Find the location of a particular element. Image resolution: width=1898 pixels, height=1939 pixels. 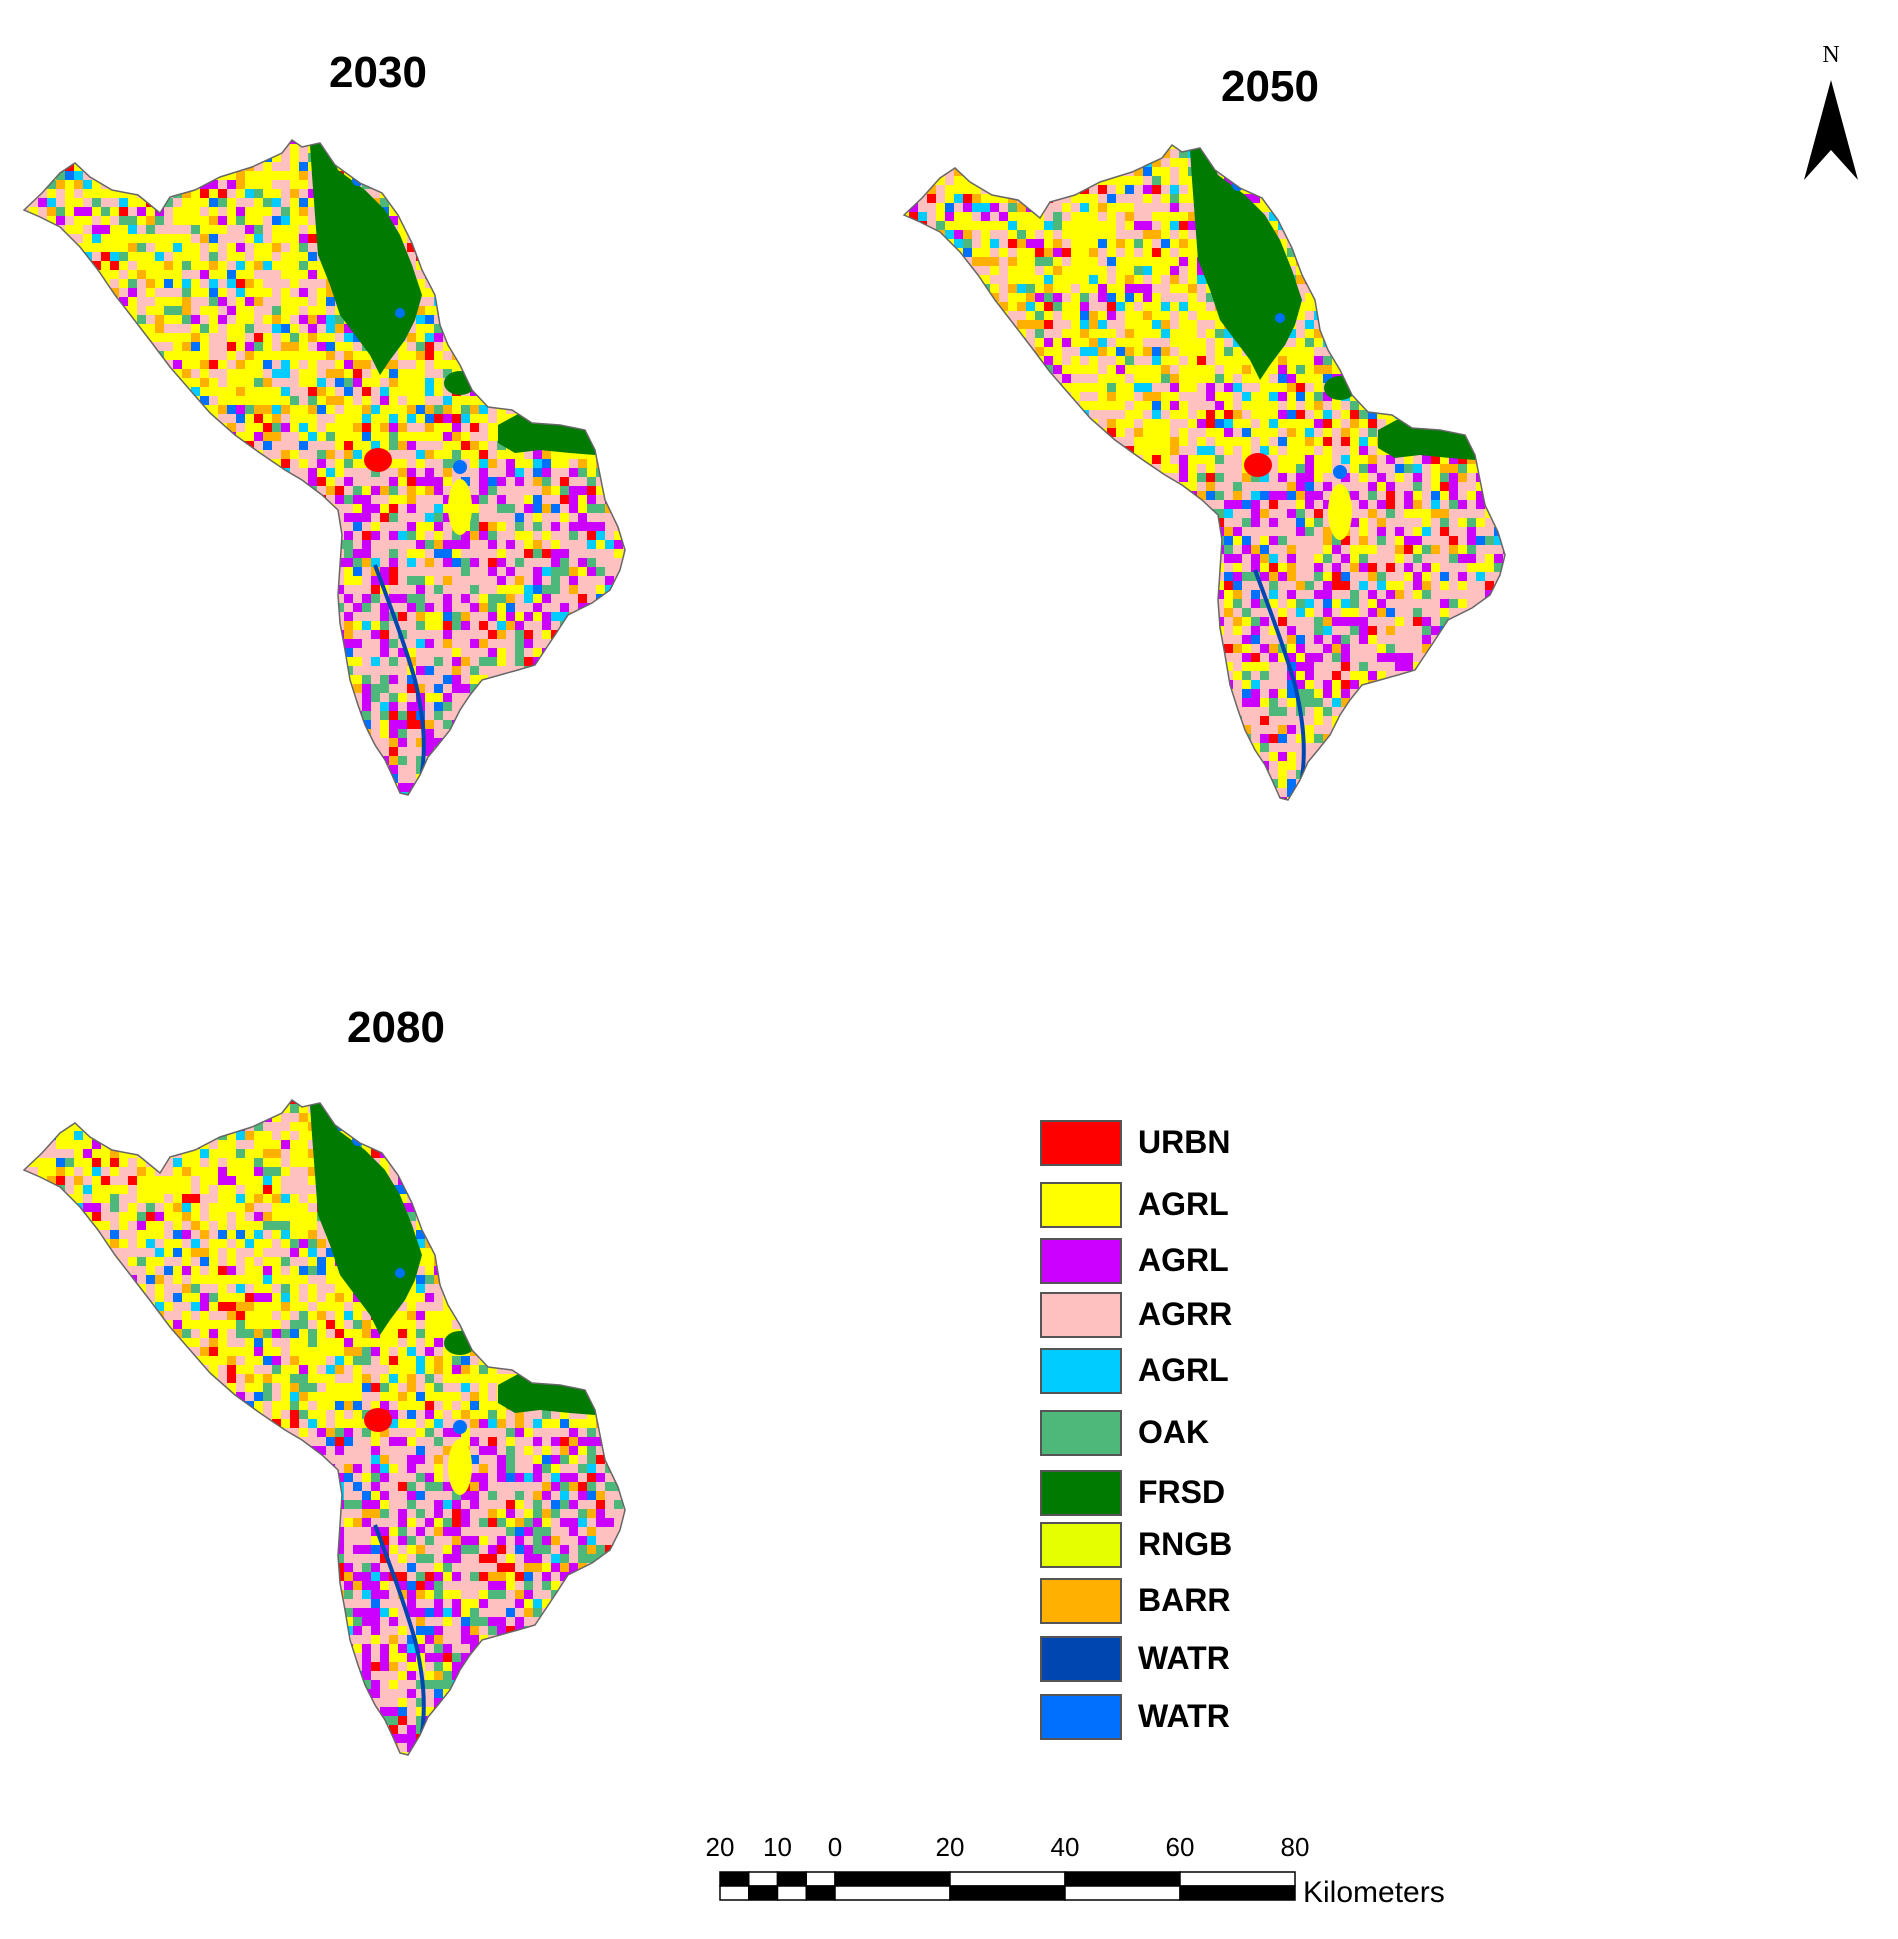

legend-item: RNGB is located at coordinates (1170, 1546).